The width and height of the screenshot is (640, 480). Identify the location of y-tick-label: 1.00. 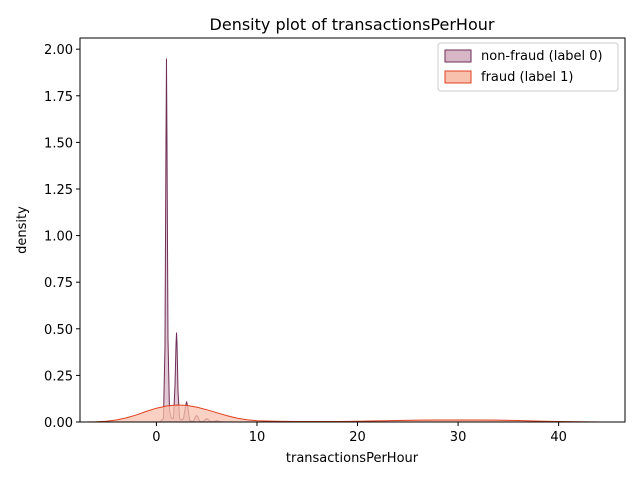
(58, 237).